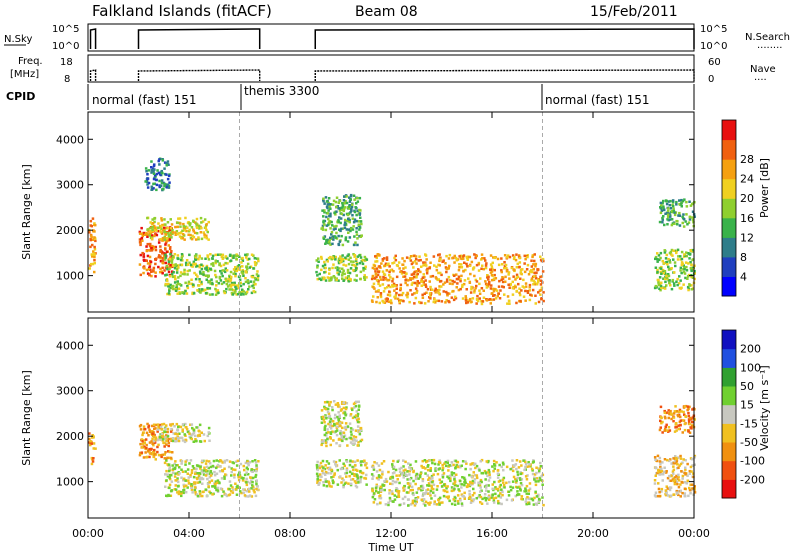 The image size is (800, 554). I want to click on velocity-tick-label: -50, so click(749, 442).